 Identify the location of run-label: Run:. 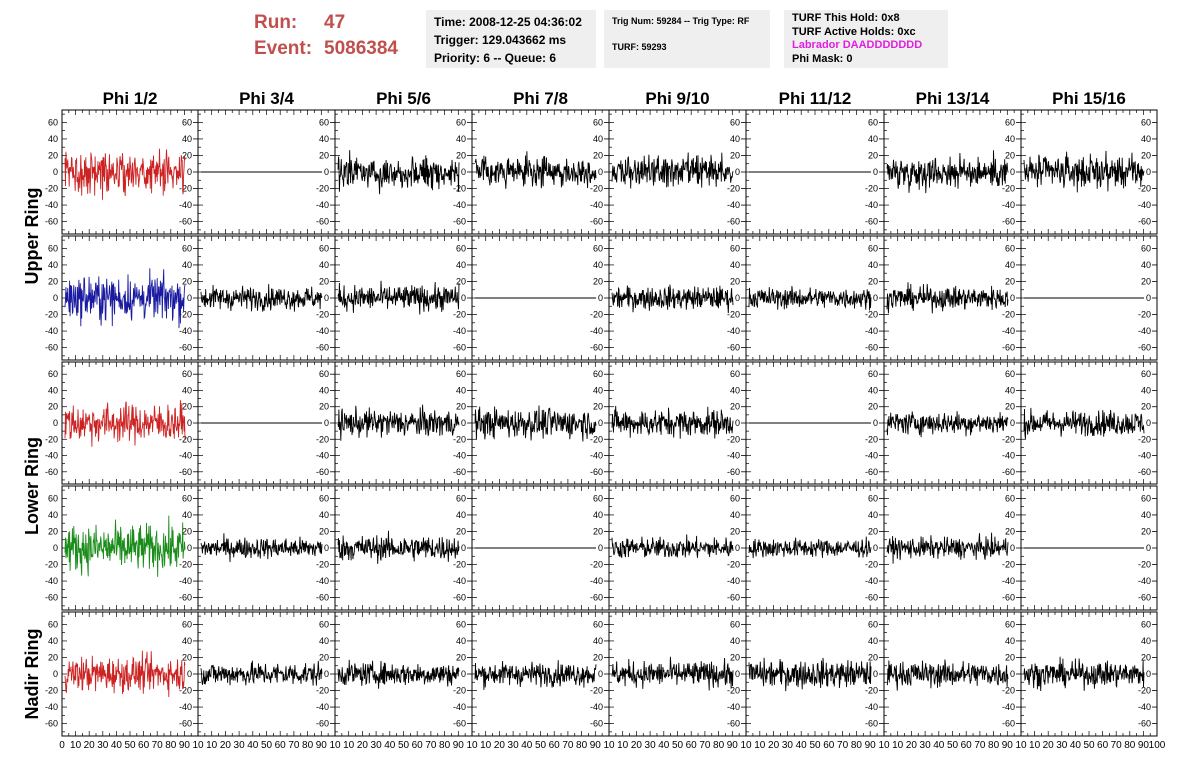
(276, 22).